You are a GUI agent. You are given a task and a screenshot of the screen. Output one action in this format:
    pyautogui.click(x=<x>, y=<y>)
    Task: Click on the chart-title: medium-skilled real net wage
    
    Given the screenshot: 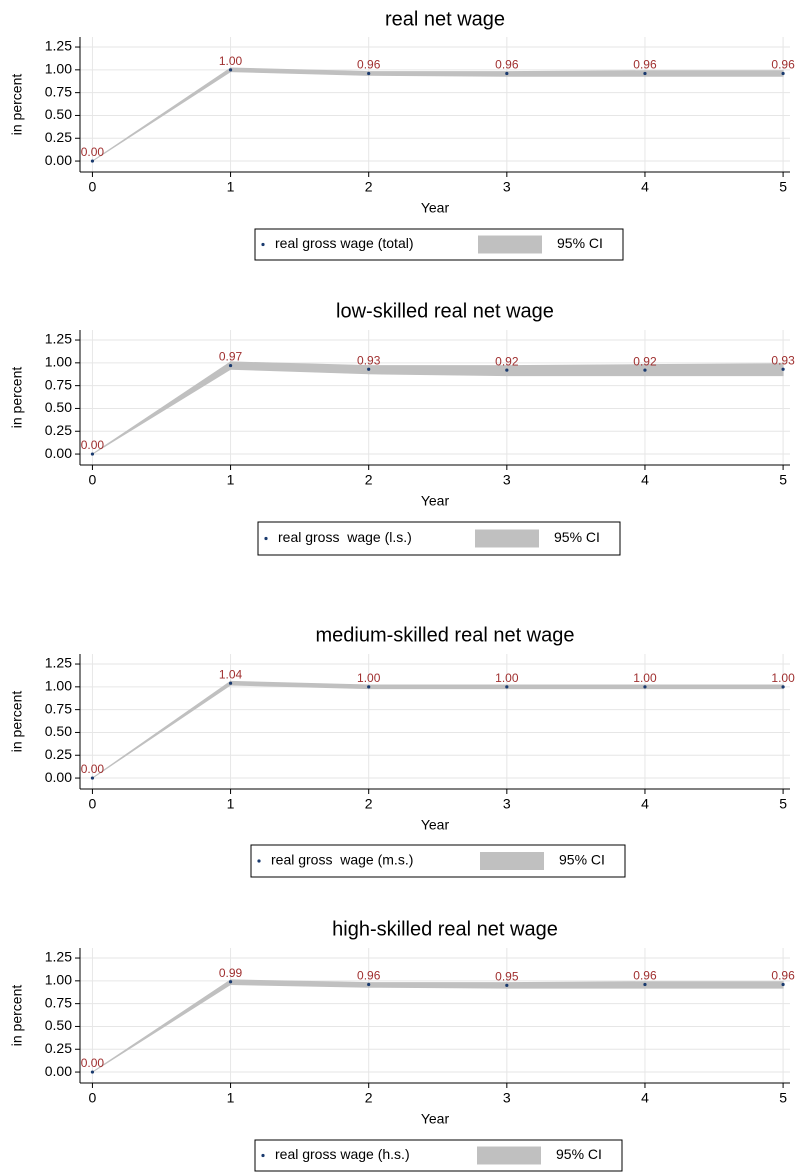 What is the action you would take?
    pyautogui.click(x=444, y=635)
    